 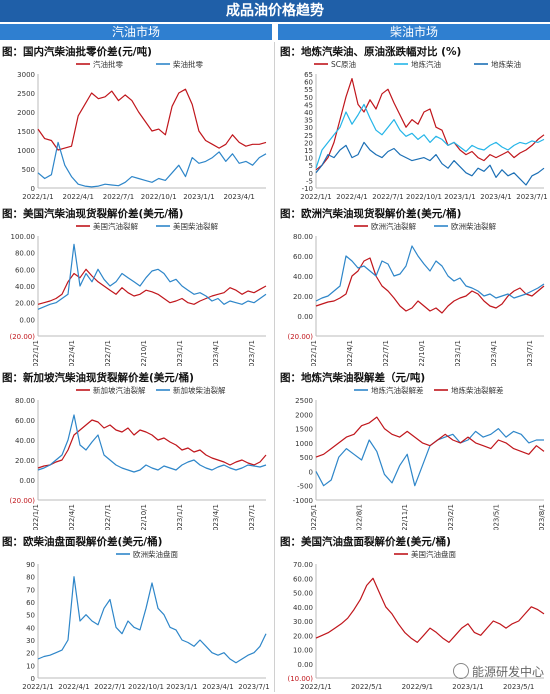 What do you see at coordinates (311, 166) in the screenshot?
I see `y-tick-label: 5` at bounding box center [311, 166].